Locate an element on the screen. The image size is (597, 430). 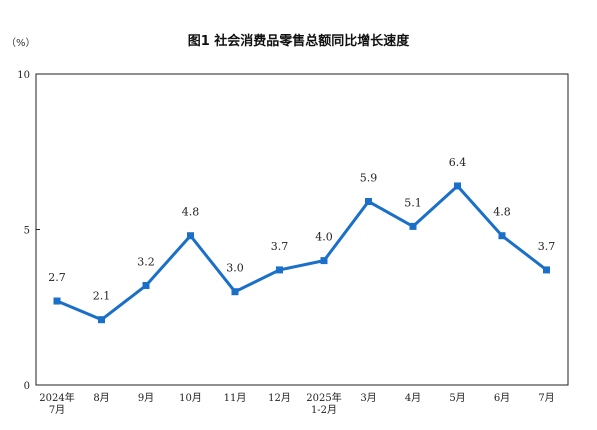
x-tick-label: 12月 is located at coordinates (279, 398).